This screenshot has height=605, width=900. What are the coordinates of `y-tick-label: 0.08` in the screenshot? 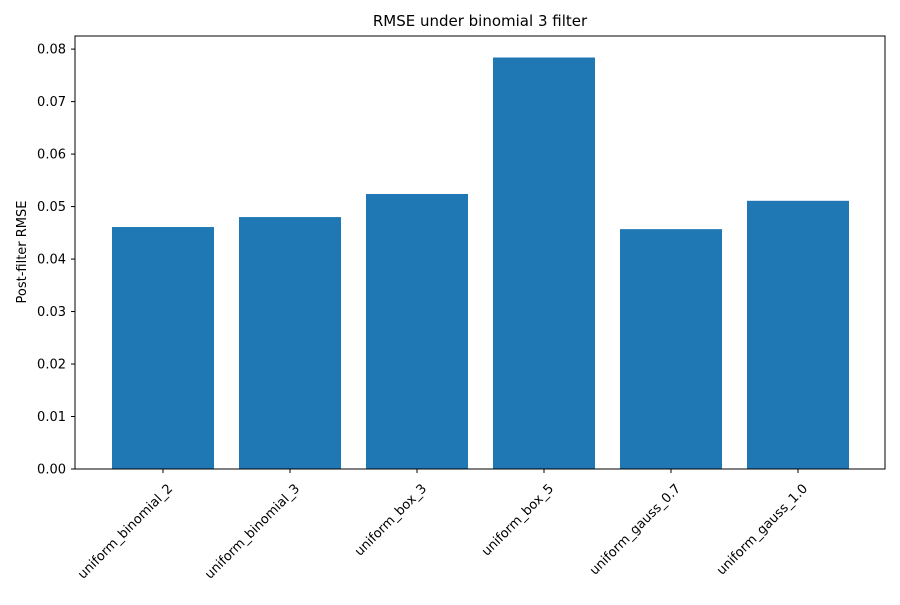 It's located at (51, 50).